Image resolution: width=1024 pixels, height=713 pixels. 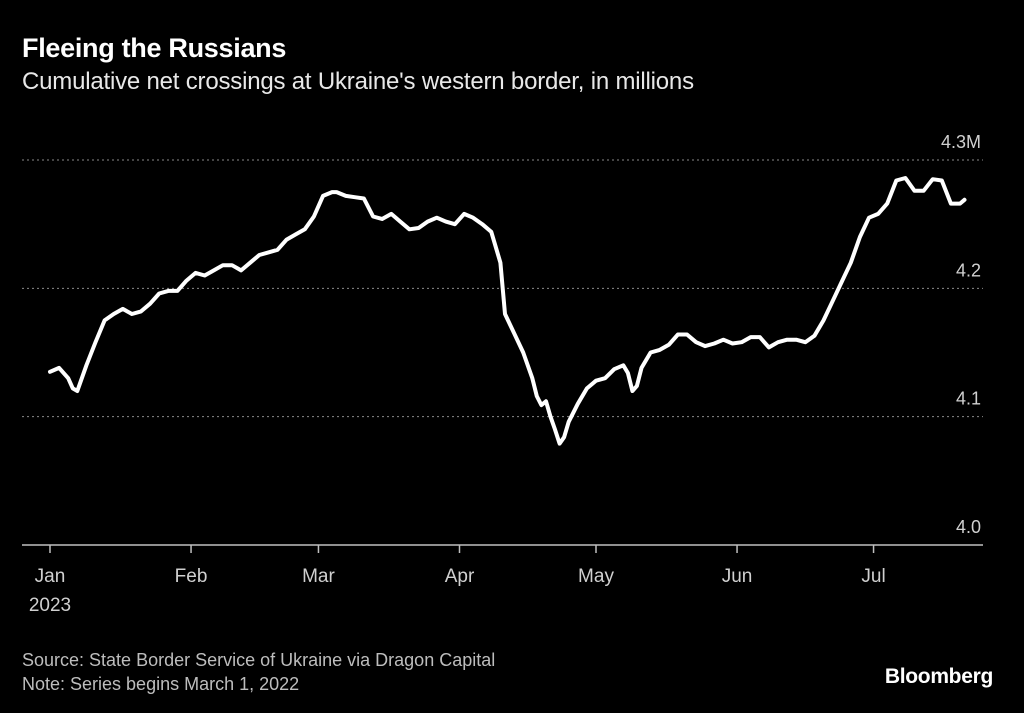 What do you see at coordinates (50, 605) in the screenshot?
I see `x-tick-sublabel-0: 2023` at bounding box center [50, 605].